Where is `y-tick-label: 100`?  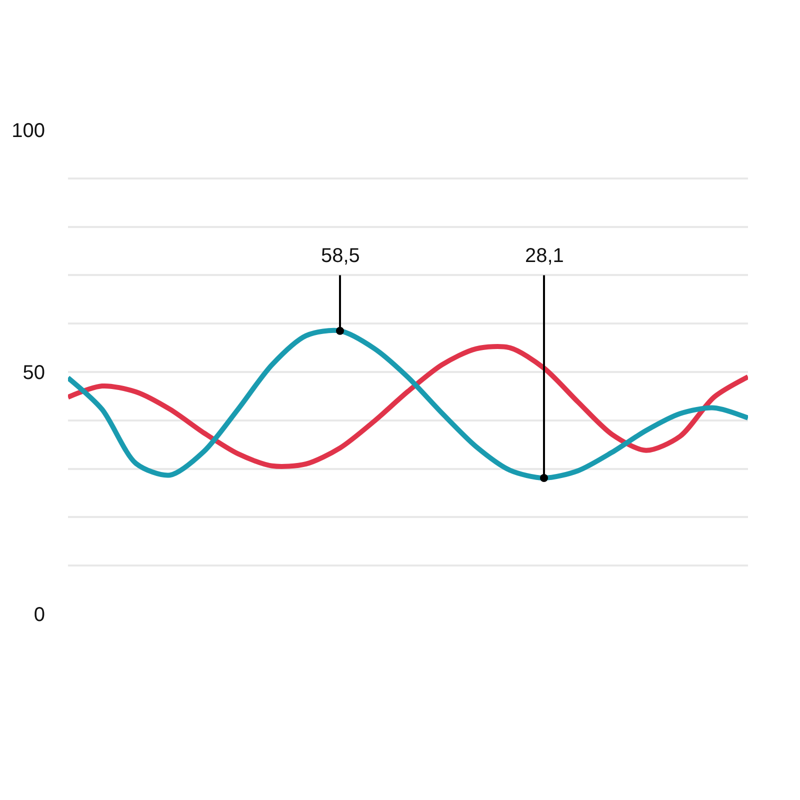 y-tick-label: 100 is located at coordinates (28, 131).